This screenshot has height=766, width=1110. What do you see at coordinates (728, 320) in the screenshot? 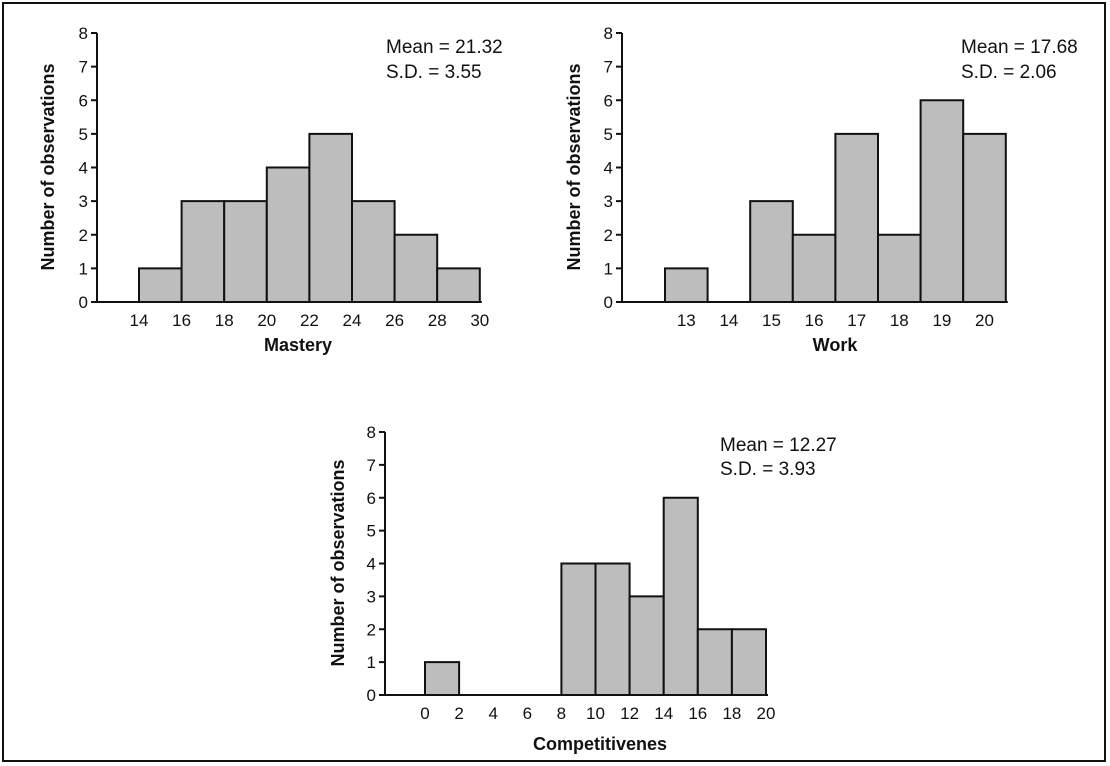
I see `work-x-tick-label: 14` at bounding box center [728, 320].